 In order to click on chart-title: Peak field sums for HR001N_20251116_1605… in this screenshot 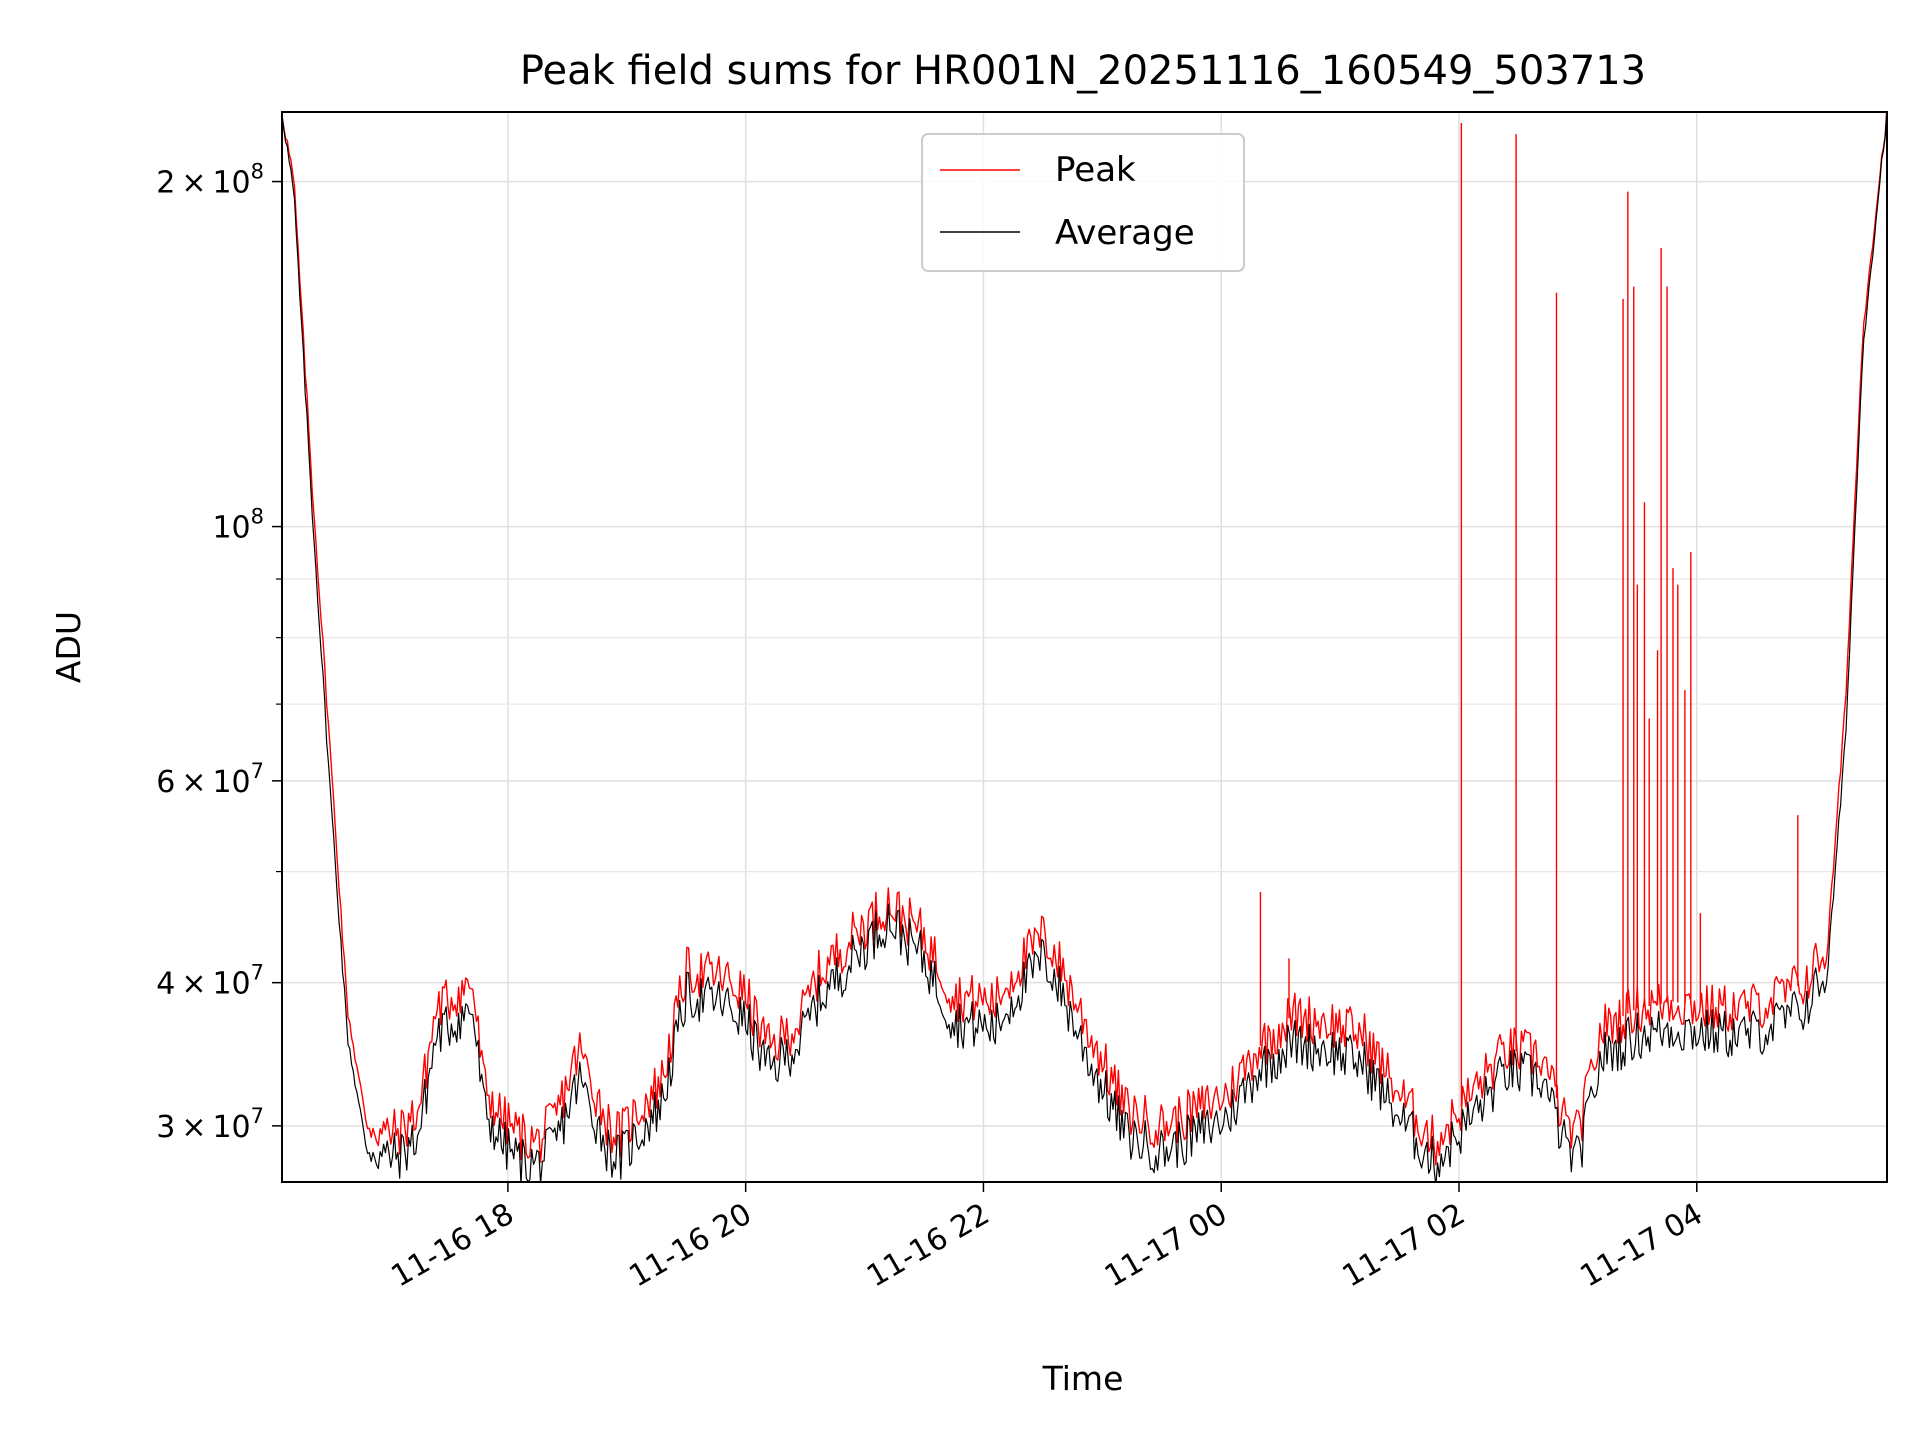, I will do `click(1083, 71)`.